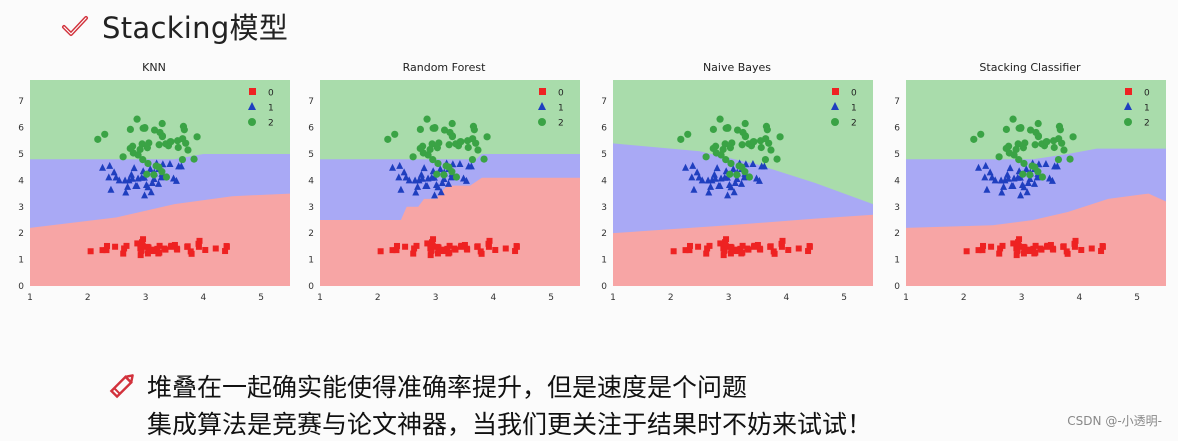  I want to click on legend-label: 1, so click(1147, 109).